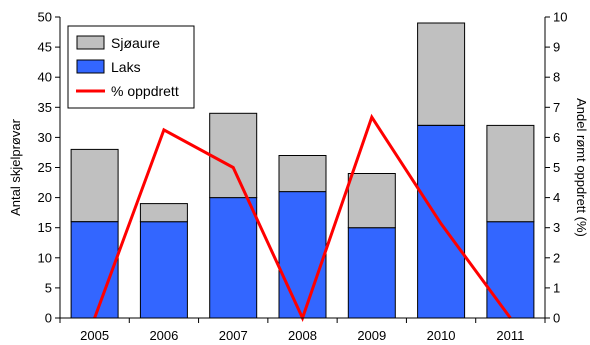  What do you see at coordinates (145, 91) in the screenshot?
I see `legend-label: % oppdrett` at bounding box center [145, 91].